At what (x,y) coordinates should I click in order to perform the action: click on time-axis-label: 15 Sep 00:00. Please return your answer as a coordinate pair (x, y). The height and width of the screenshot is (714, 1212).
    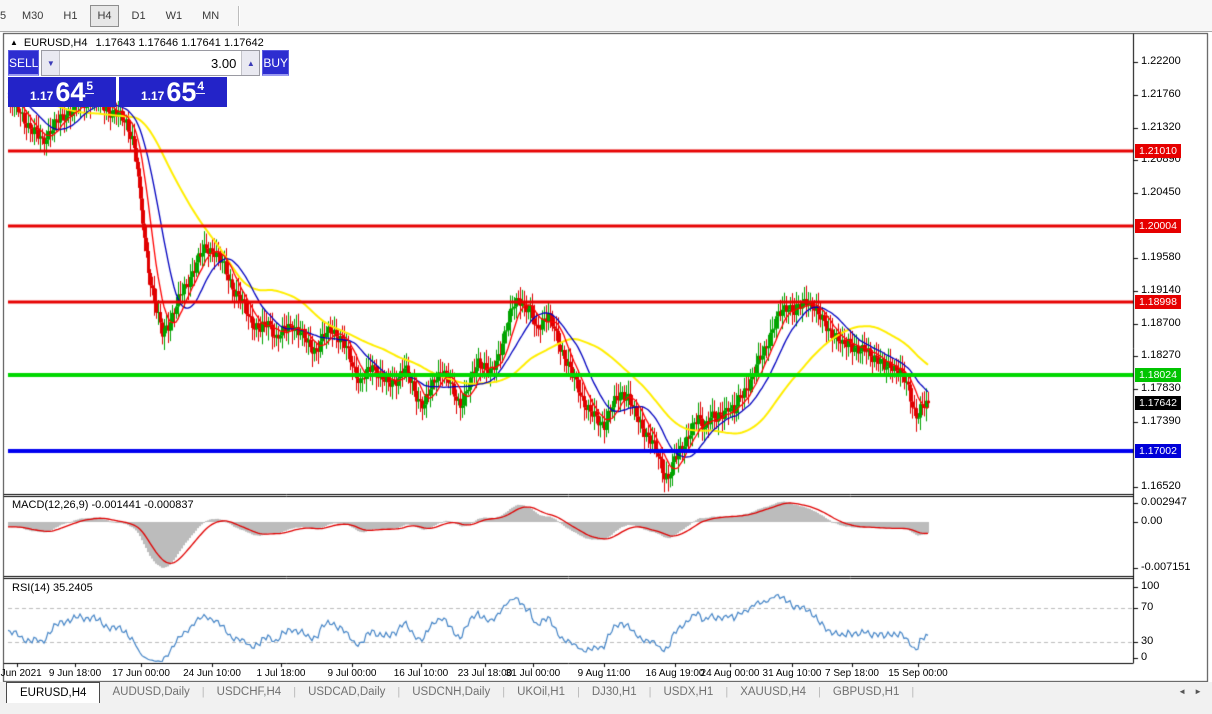
    Looking at the image, I should click on (918, 673).